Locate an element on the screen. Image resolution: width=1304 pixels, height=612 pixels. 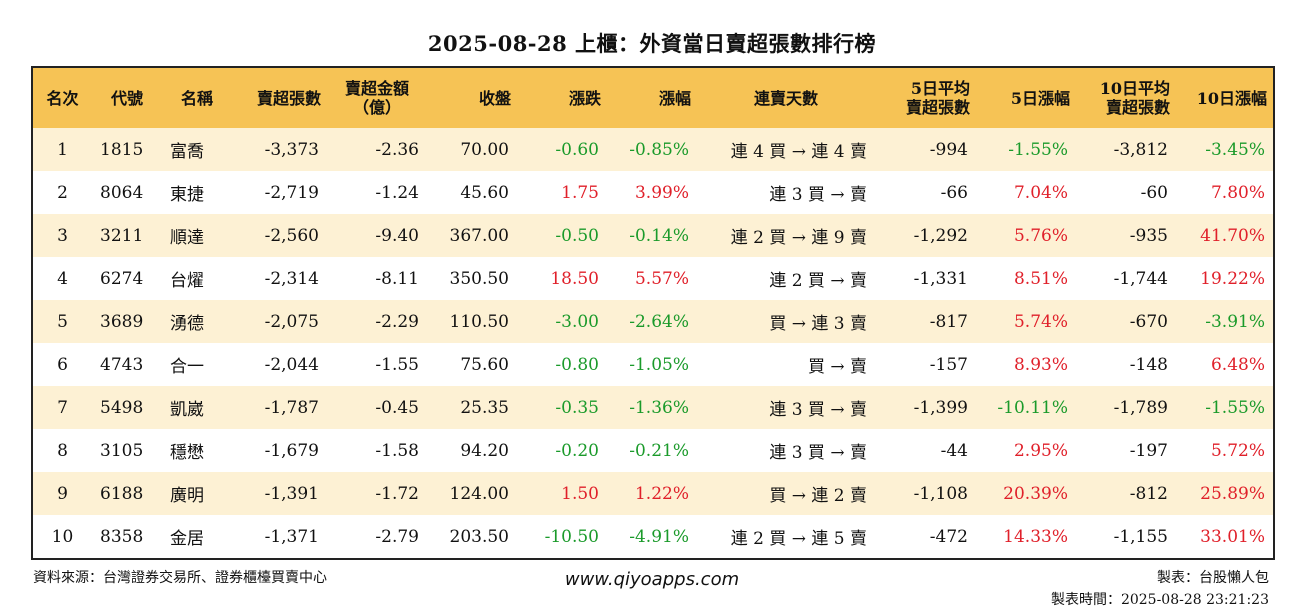
cell-close: 94.20 is located at coordinates (472, 450).